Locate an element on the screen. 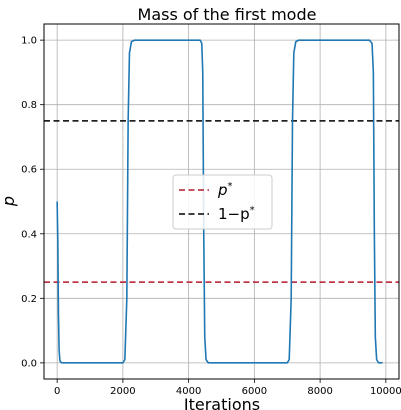  legend: p* 1−p* is located at coordinates (222, 202).